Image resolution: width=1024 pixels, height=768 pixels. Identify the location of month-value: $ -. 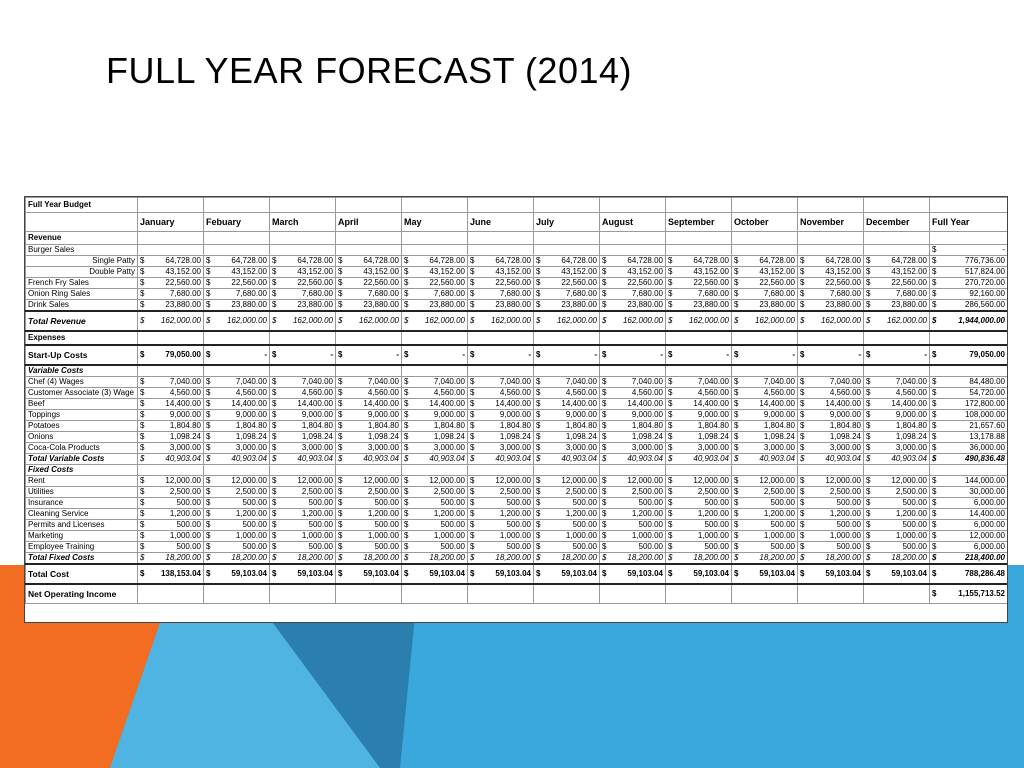
(500, 355).